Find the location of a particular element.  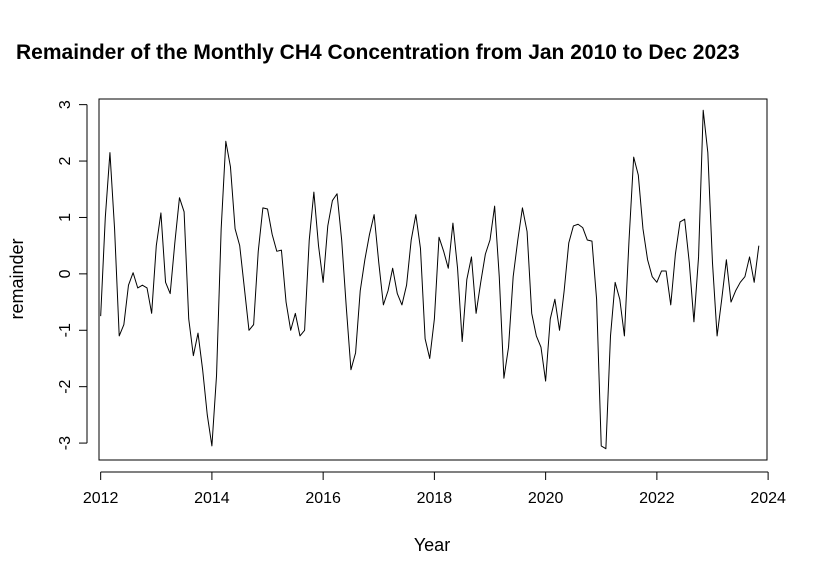

y-tick-label: 3 is located at coordinates (65, 104).